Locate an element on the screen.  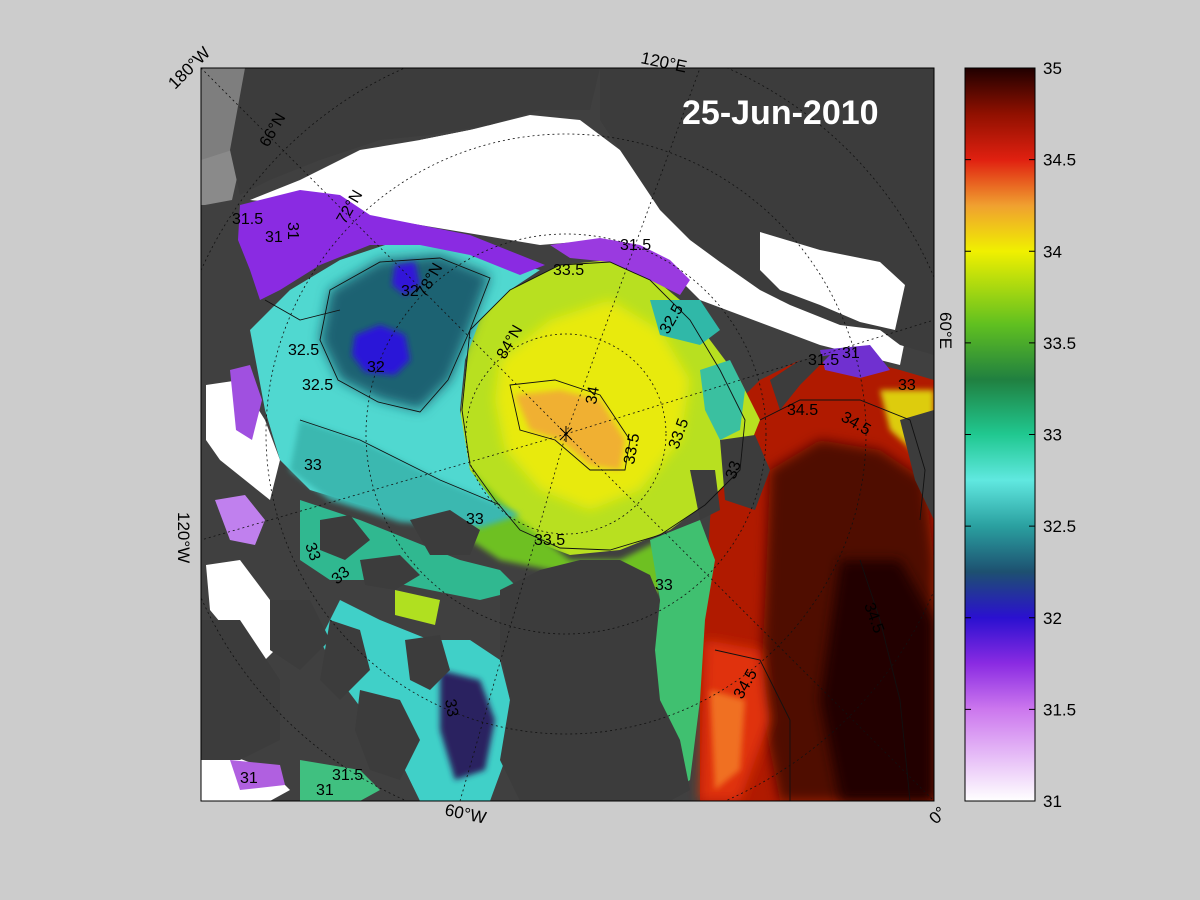
contour-label: 34 is located at coordinates (593, 395).